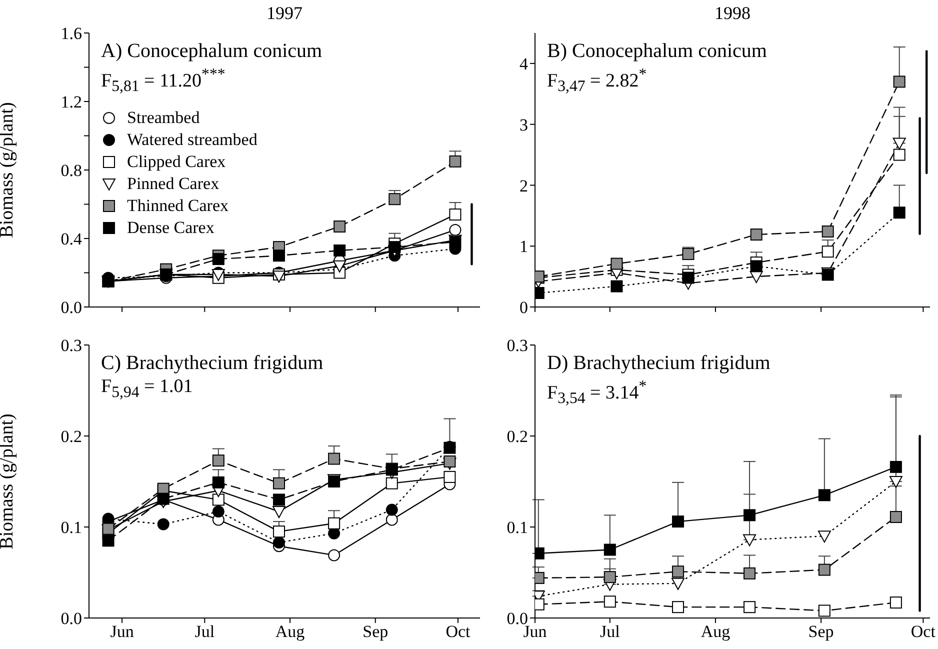  I want to click on y-tick-label: 2, so click(524, 186).